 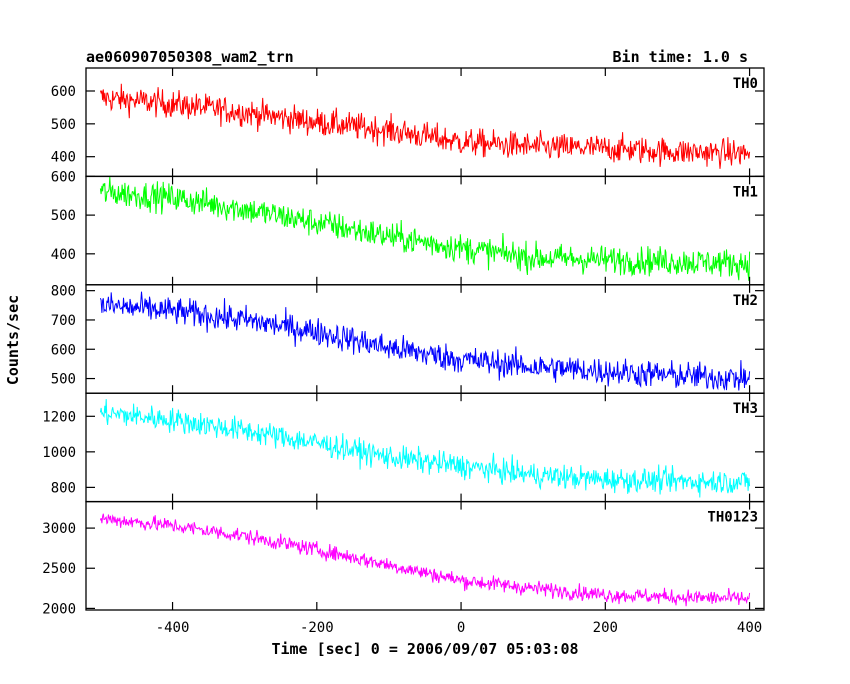 I want to click on panel-label-th0123: TH0123, so click(x=732, y=518).